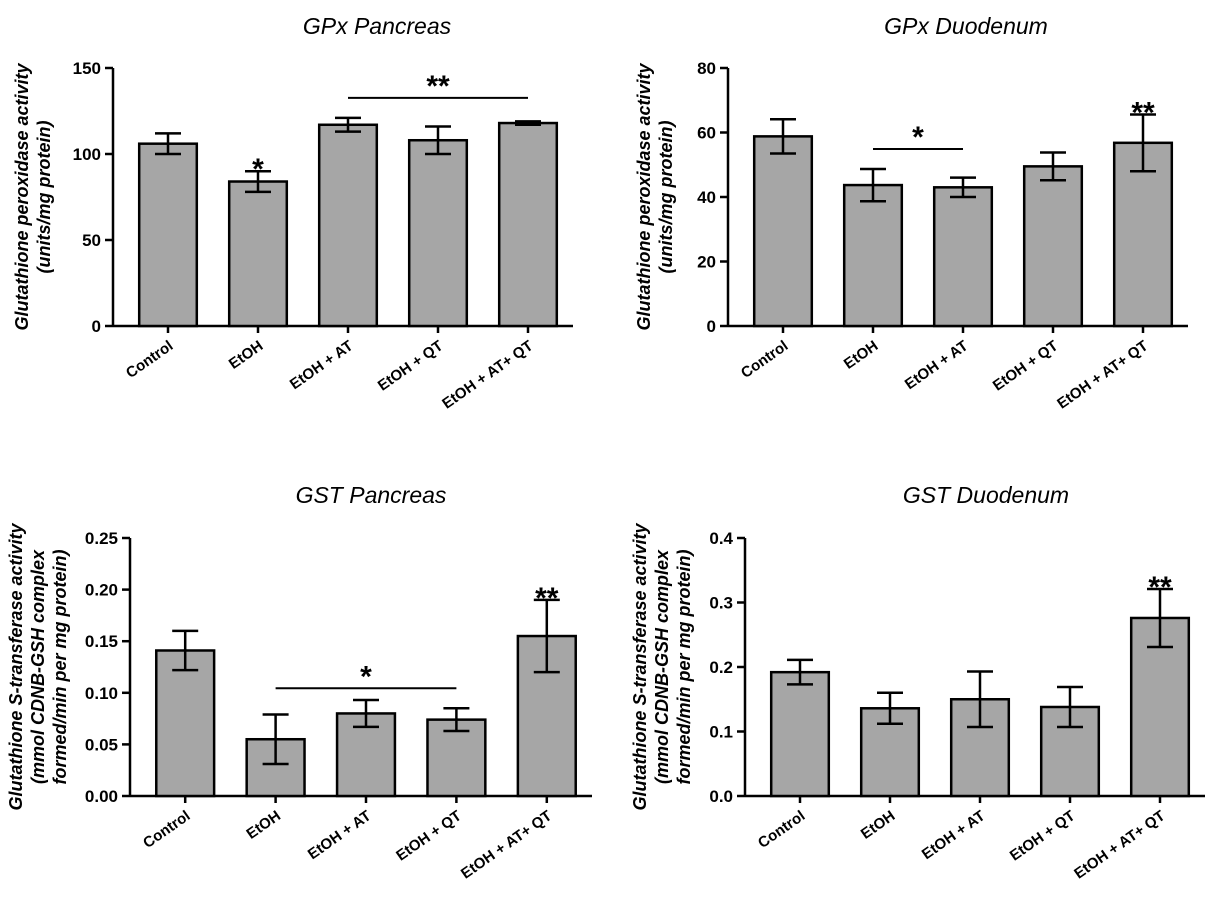  Describe the element at coordinates (101, 590) in the screenshot. I see `y-tick-label: 0.20` at that location.